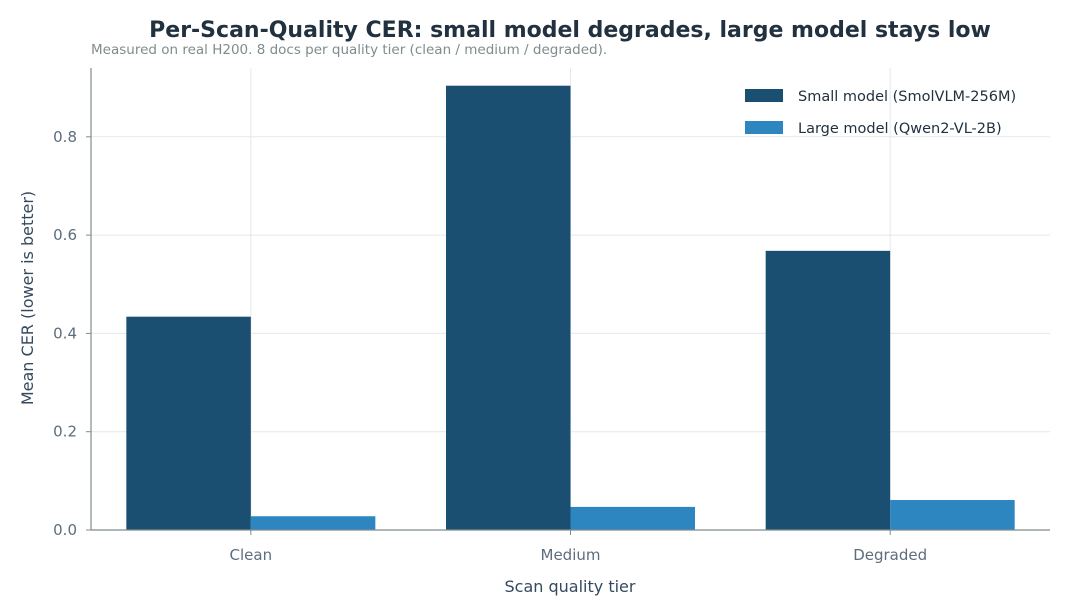 This screenshot has width=1065, height=615. I want to click on x-axis-label: Scan quality tier, so click(570, 586).